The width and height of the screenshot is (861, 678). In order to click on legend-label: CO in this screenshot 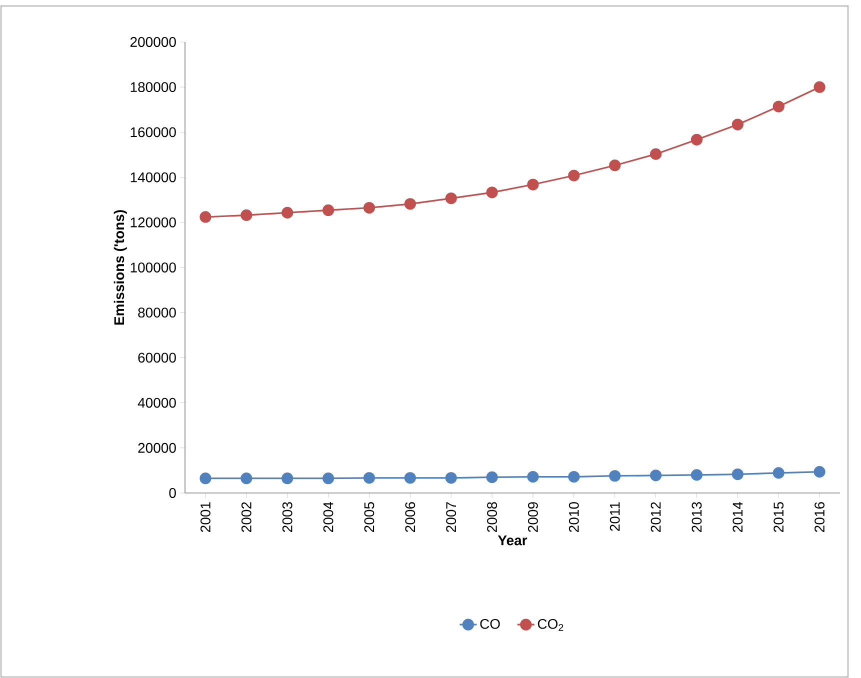, I will do `click(490, 623)`.